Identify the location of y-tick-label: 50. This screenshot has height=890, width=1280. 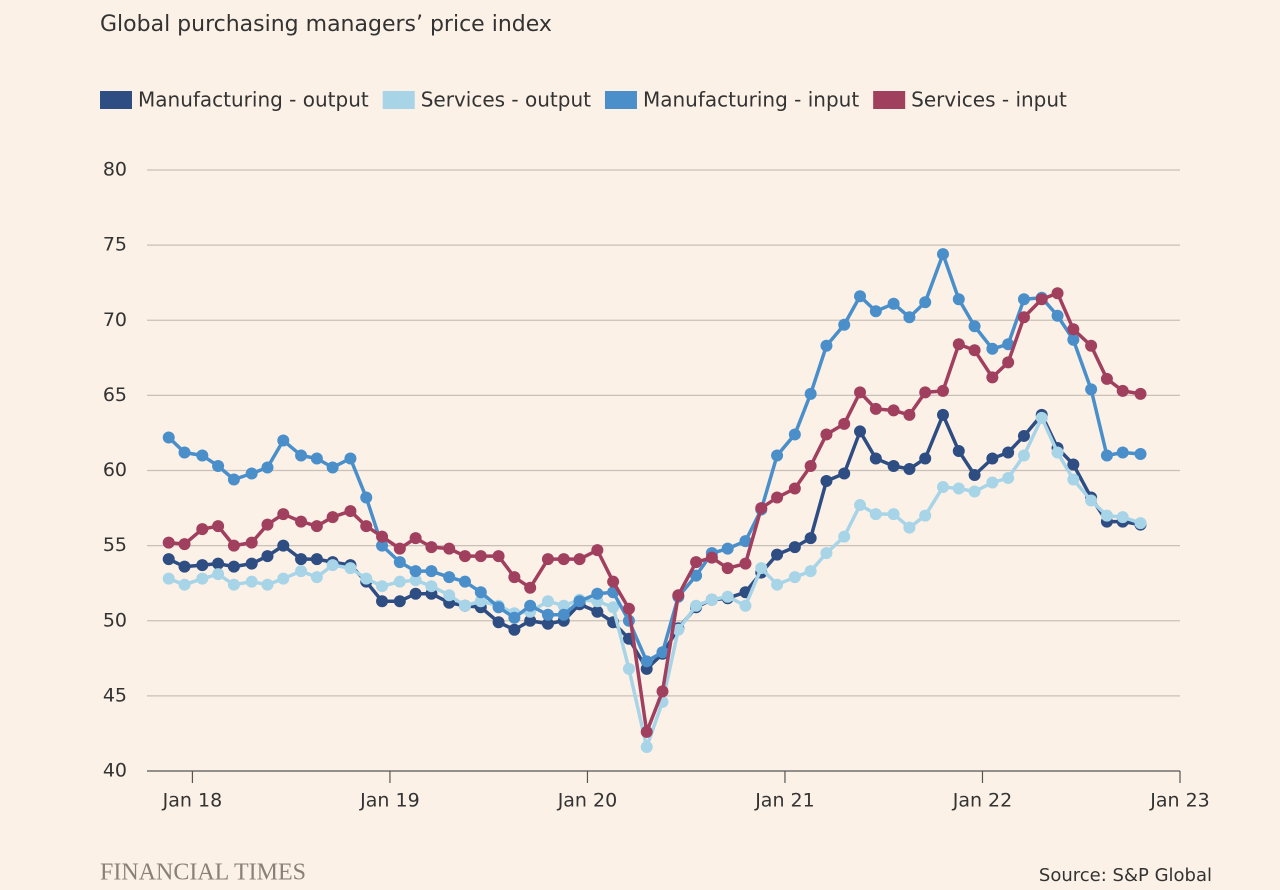
(115, 620).